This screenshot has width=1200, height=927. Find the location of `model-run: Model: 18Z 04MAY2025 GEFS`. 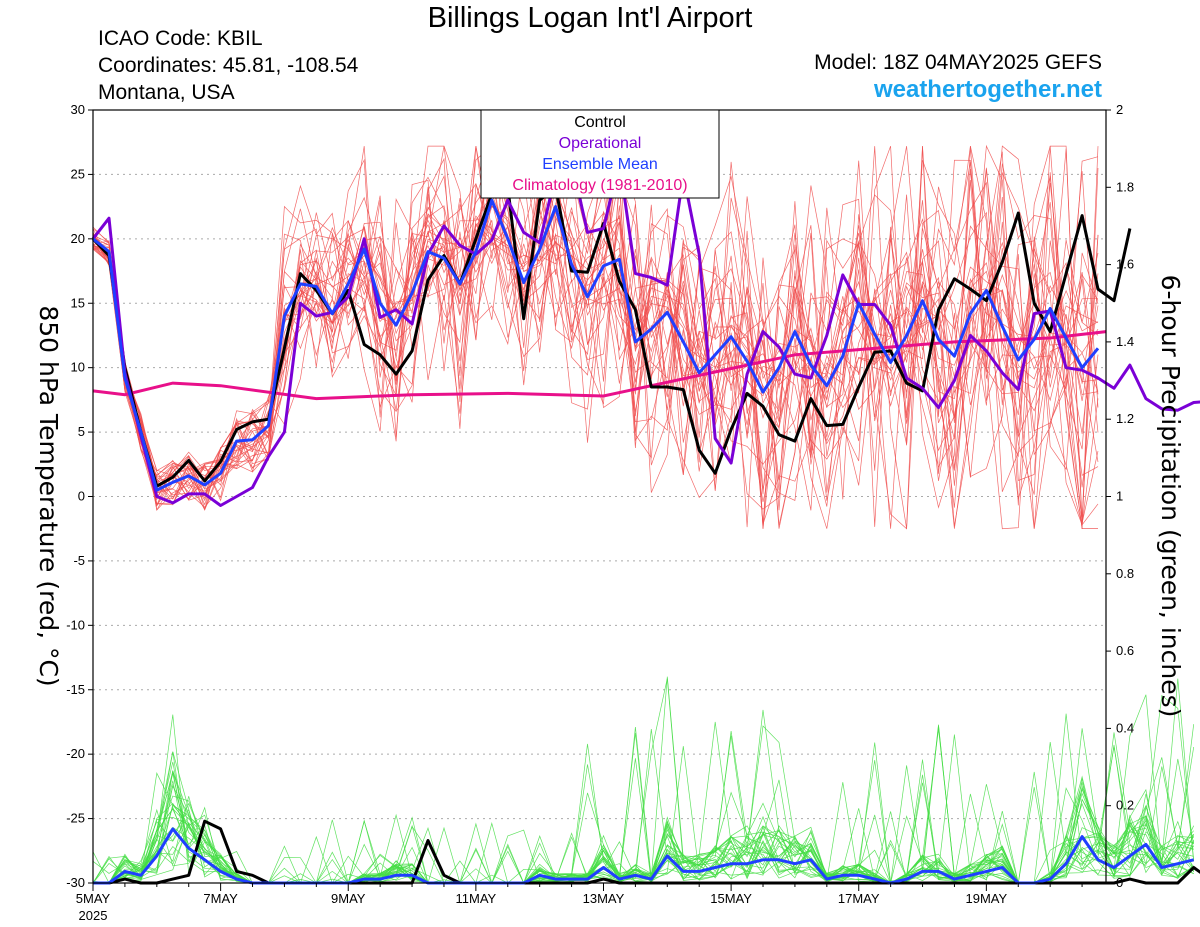

model-run: Model: 18Z 04MAY2025 GEFS is located at coordinates (958, 62).